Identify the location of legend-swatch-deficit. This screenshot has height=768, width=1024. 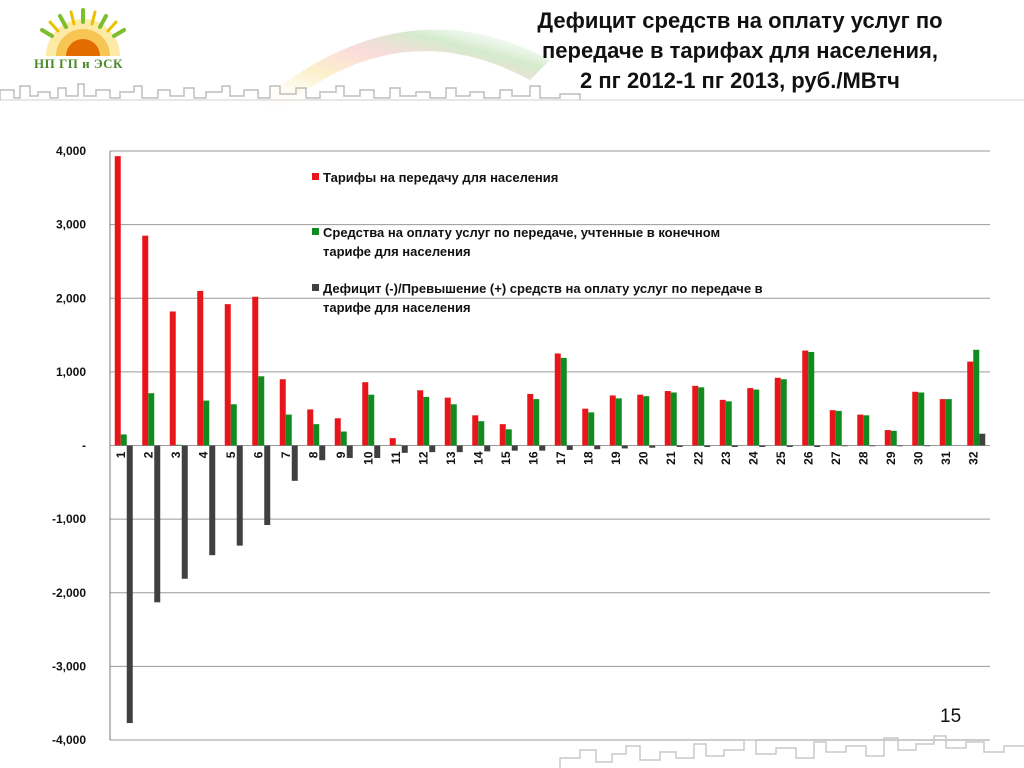
(315, 287).